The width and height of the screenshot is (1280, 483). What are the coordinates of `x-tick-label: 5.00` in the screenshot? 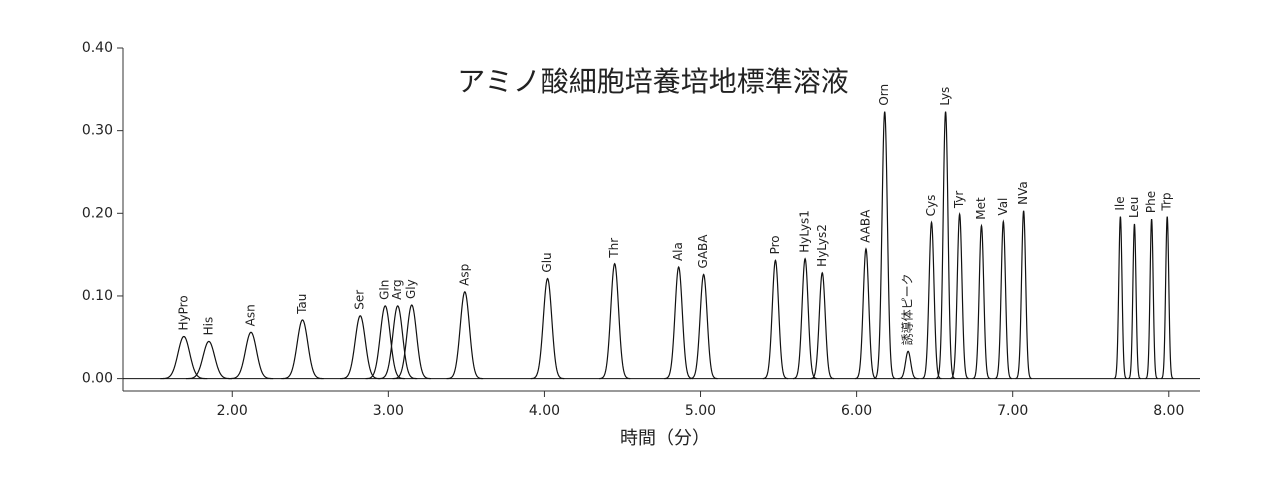 It's located at (700, 411).